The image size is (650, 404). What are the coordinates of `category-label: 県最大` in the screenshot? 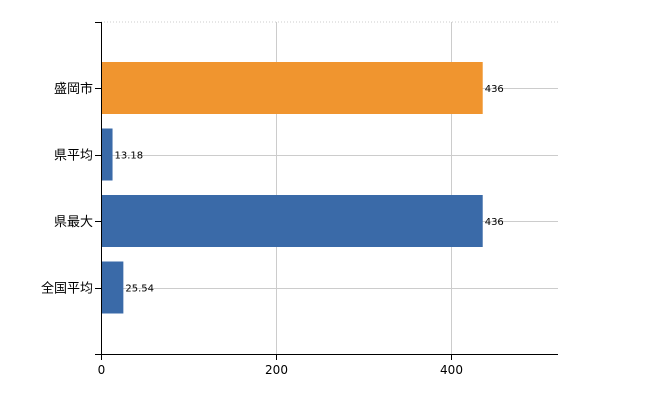 It's located at (73, 222).